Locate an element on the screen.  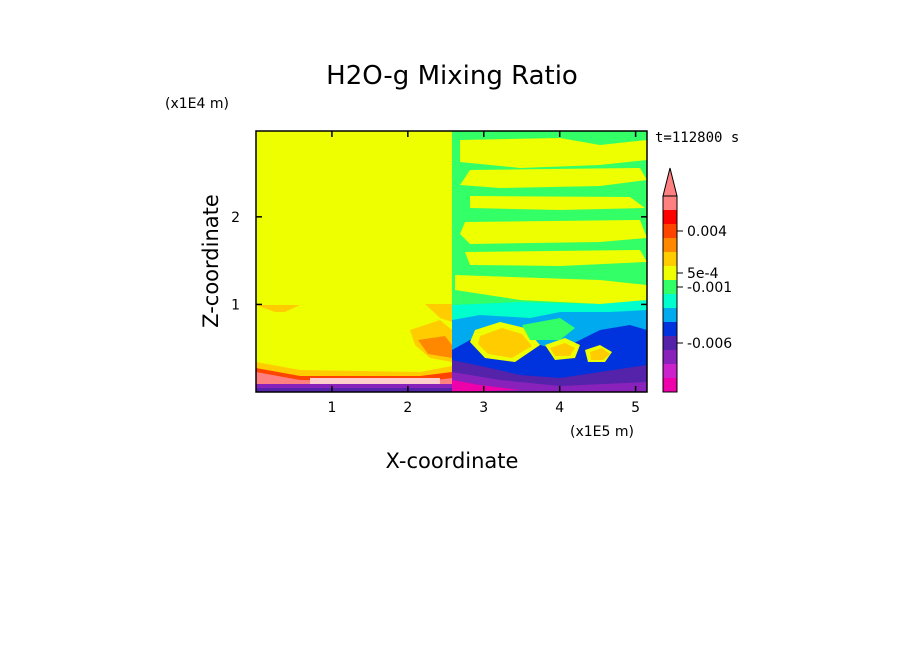
colorbar-label: 5e-4 is located at coordinates (703, 274).